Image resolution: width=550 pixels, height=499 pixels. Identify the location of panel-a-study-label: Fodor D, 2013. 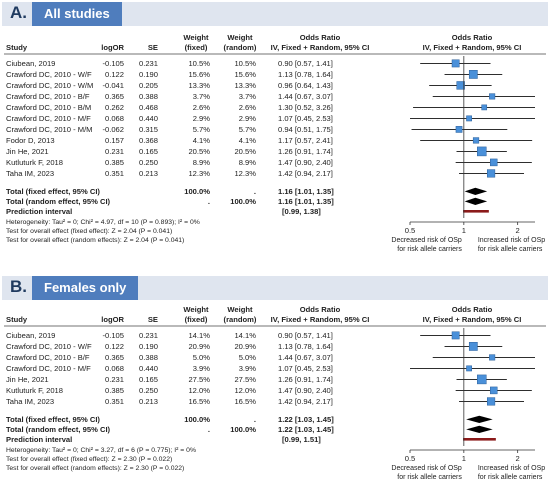
(30, 140).